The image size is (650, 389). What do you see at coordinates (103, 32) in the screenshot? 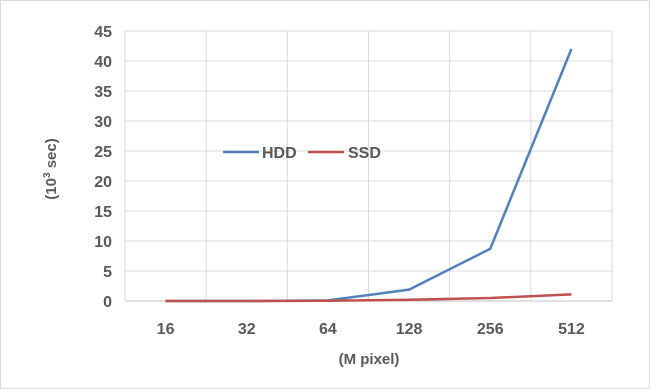
I see `y-tick-label: 45` at bounding box center [103, 32].